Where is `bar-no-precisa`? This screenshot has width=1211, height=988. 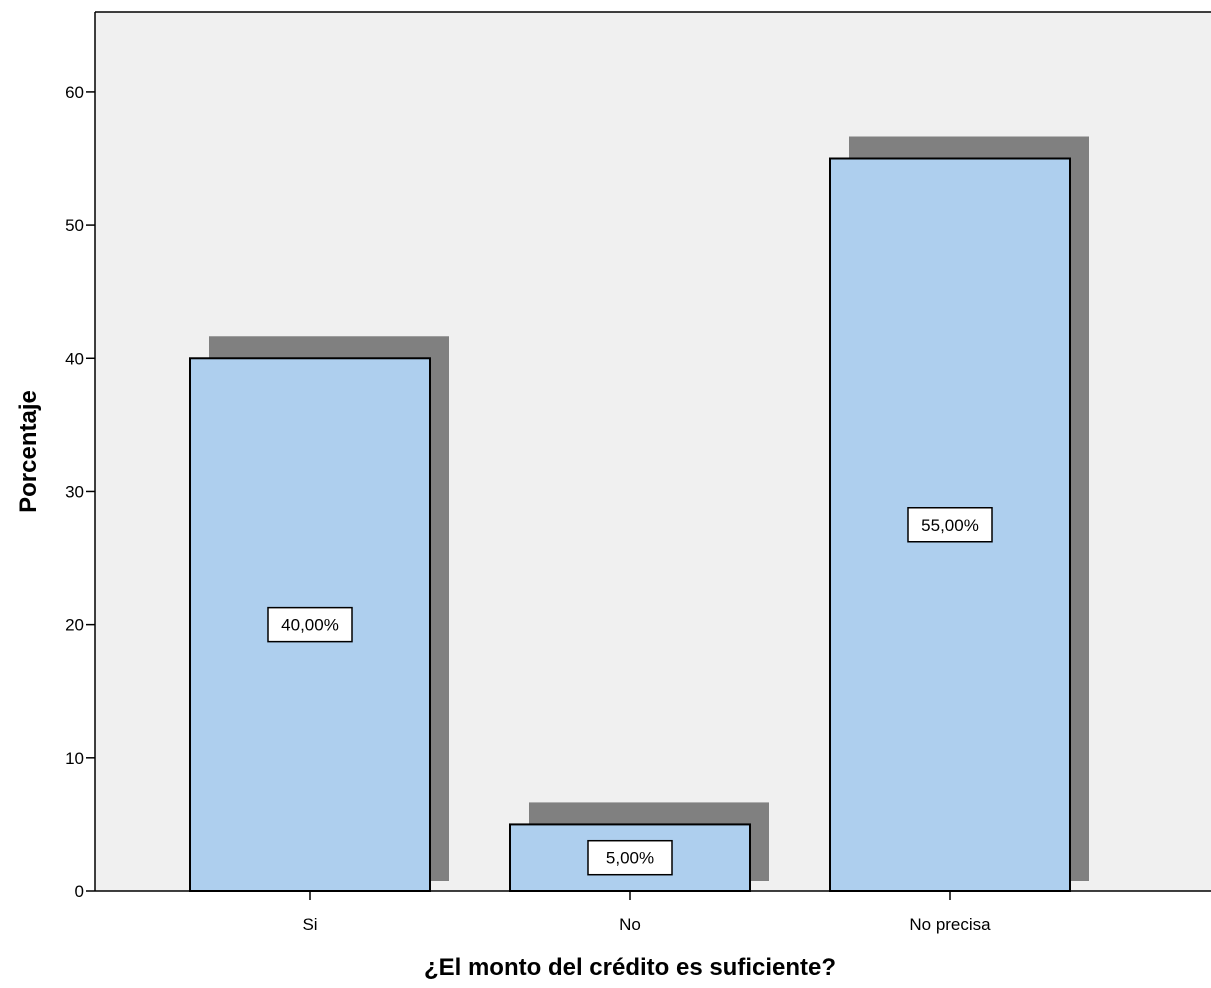
bar-no-precisa is located at coordinates (950, 524).